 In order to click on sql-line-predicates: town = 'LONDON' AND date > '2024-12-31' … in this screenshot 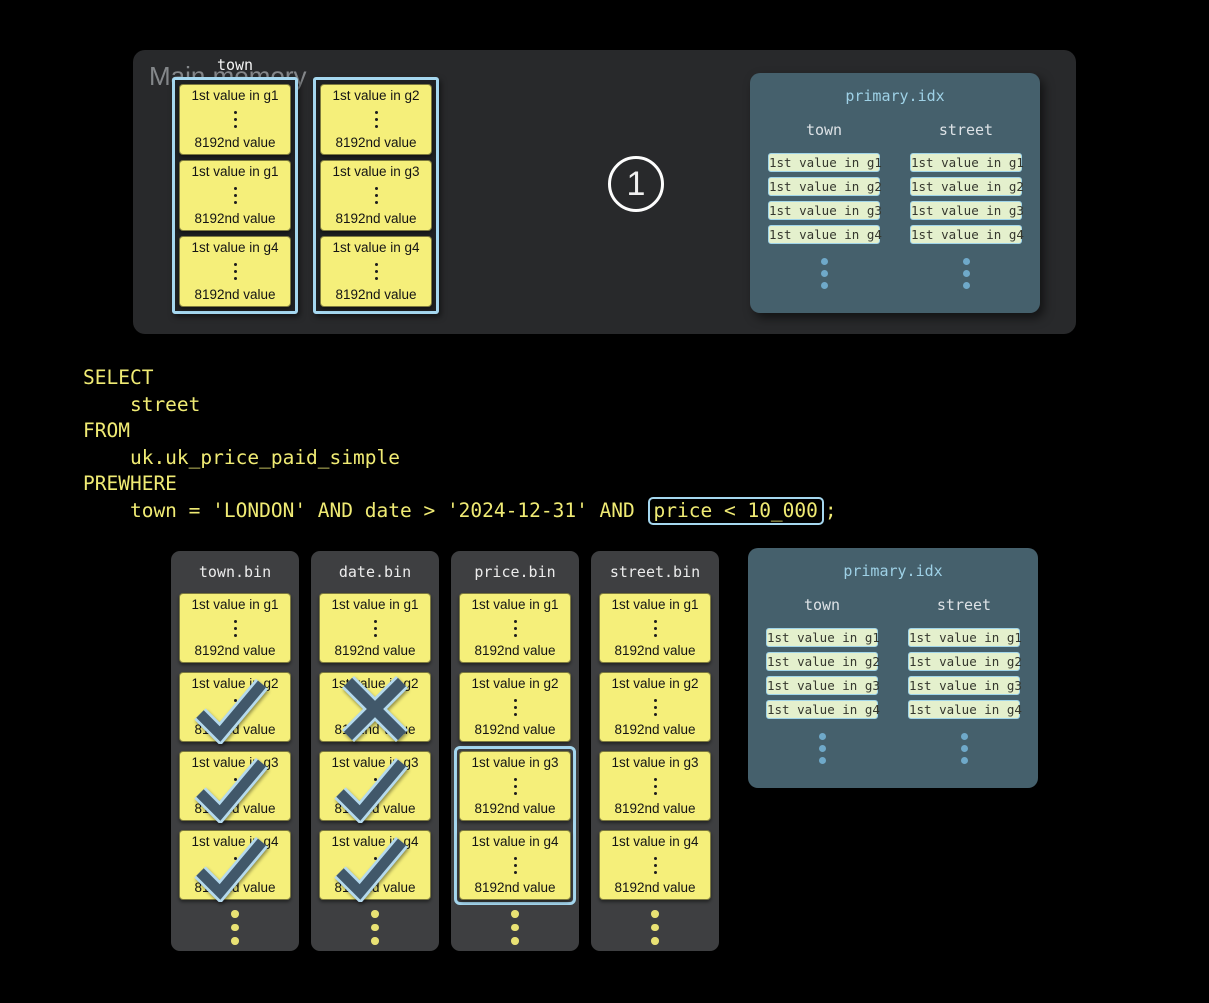, I will do `click(460, 510)`.